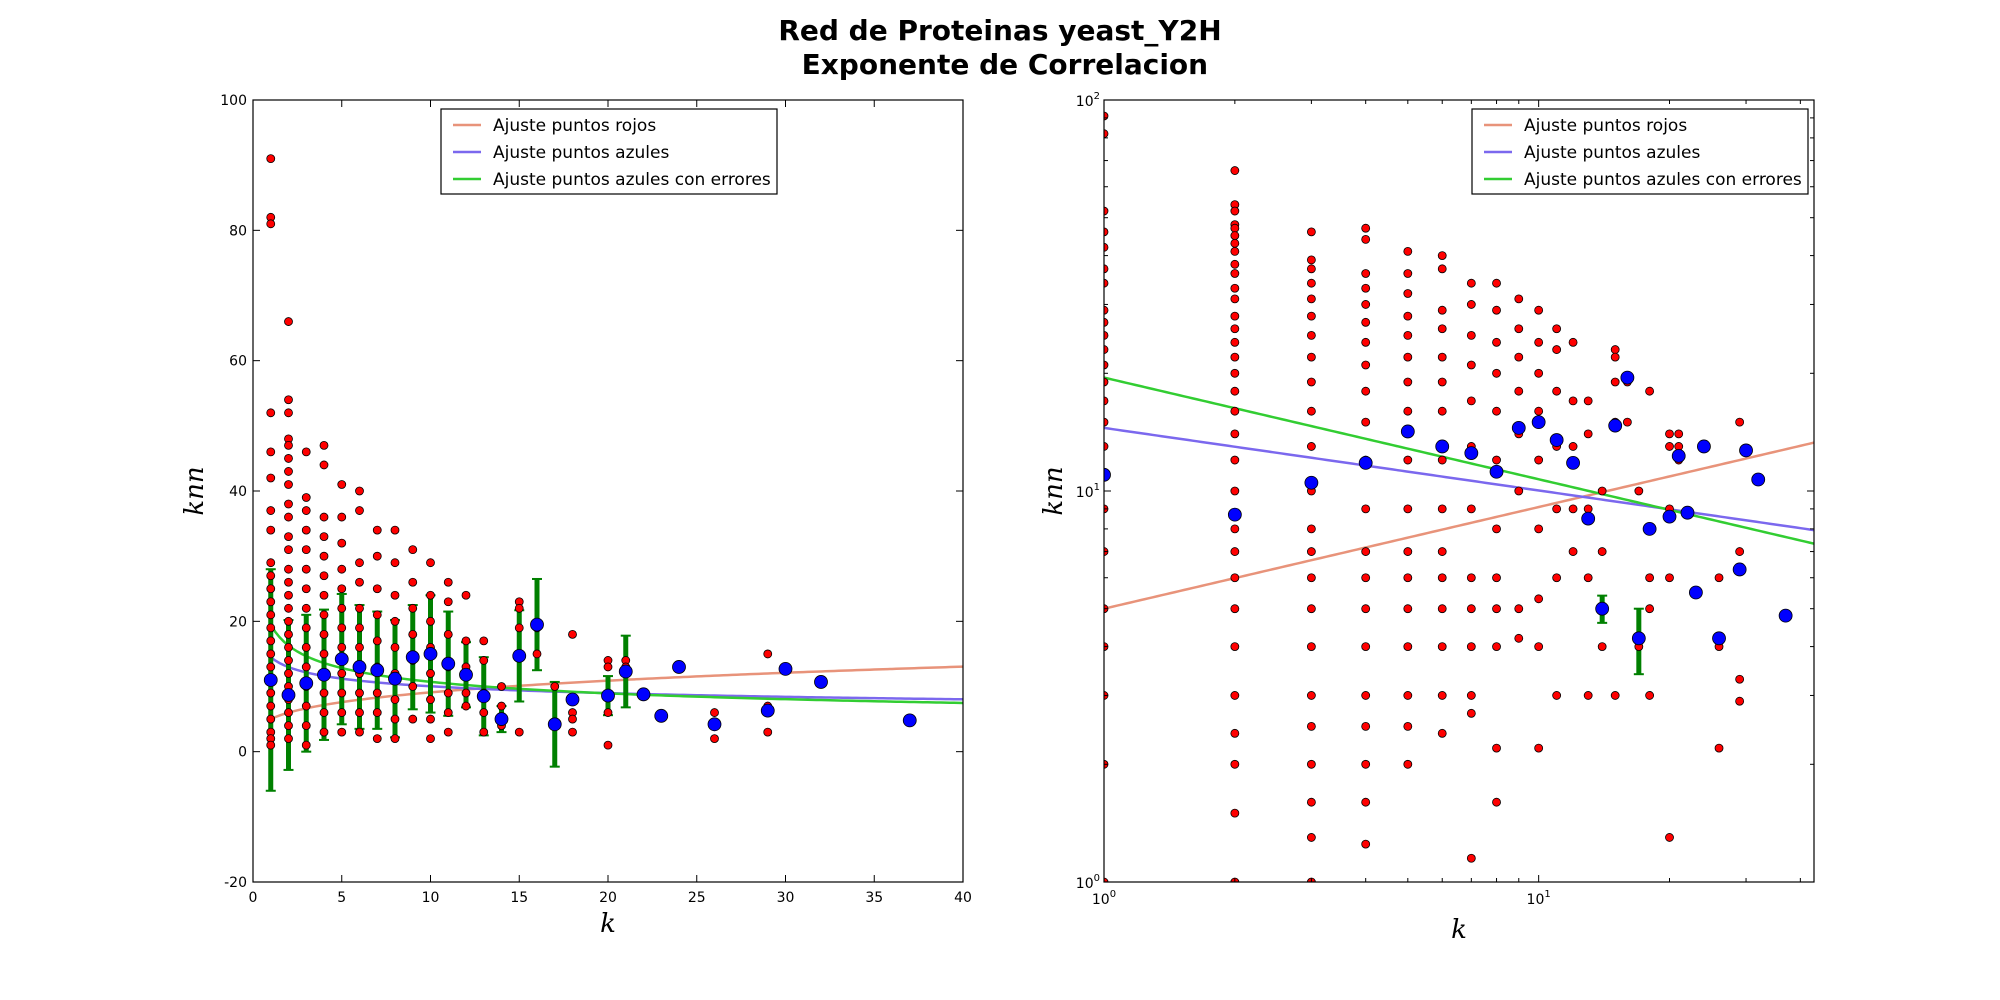 The image size is (2000, 1000). I want to click on title-line-1: Red de Proteinas yeast_Y2H, so click(1000, 30).